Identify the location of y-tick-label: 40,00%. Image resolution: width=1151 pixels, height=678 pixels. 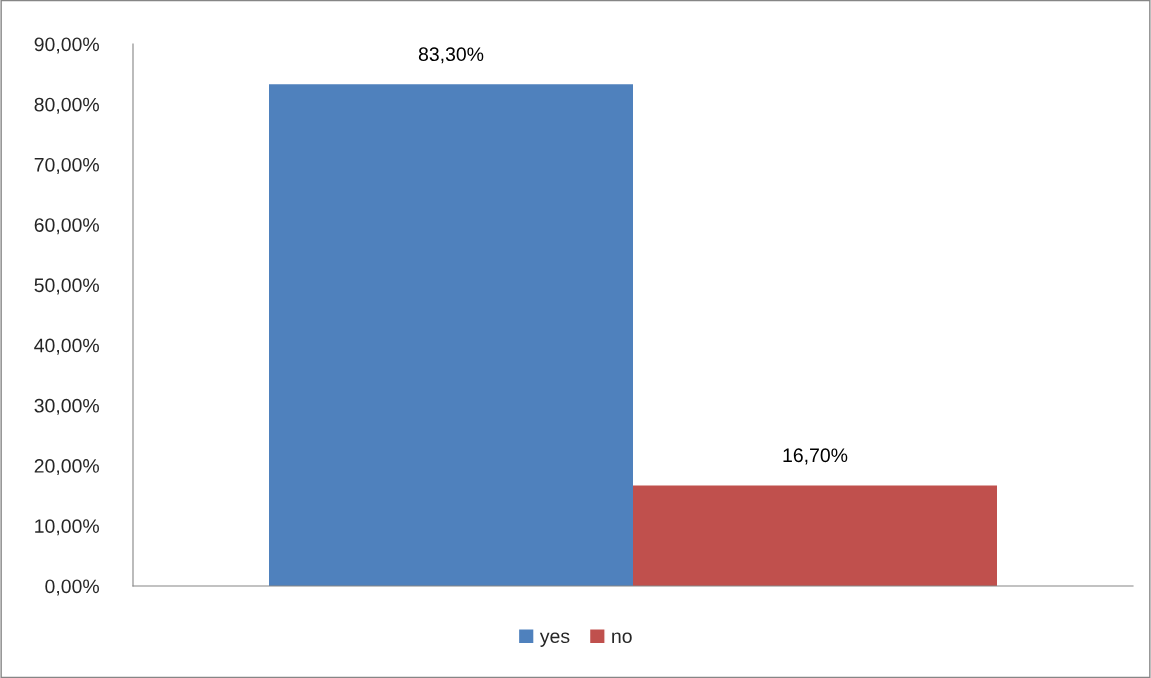
(66, 346).